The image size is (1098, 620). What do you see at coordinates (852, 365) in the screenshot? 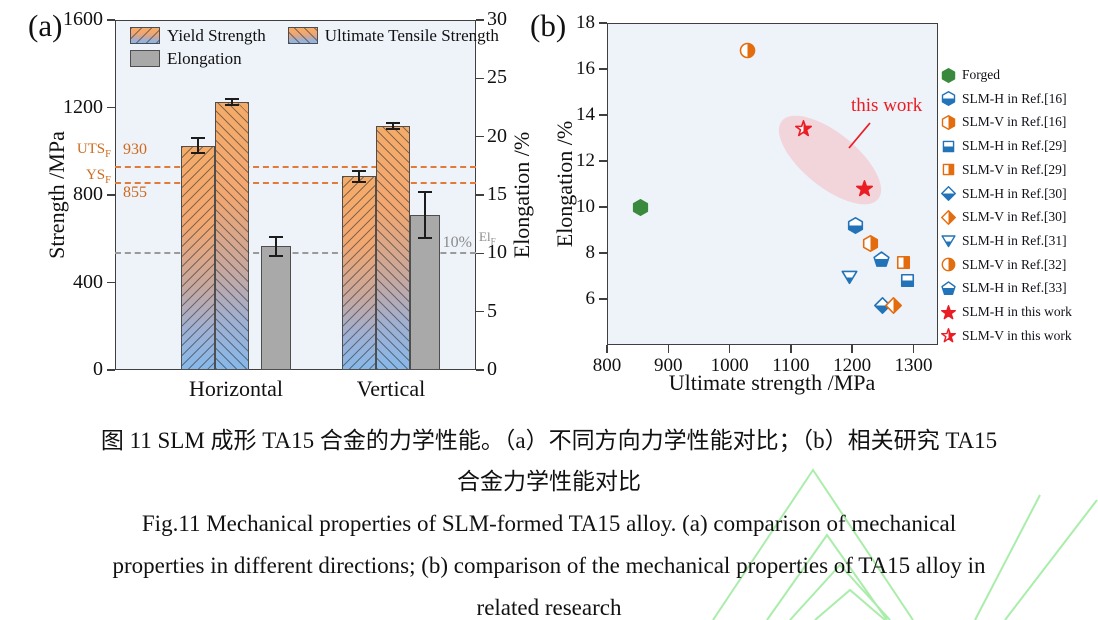
I see `chart-b-x-tick-label: 1200` at bounding box center [852, 365].